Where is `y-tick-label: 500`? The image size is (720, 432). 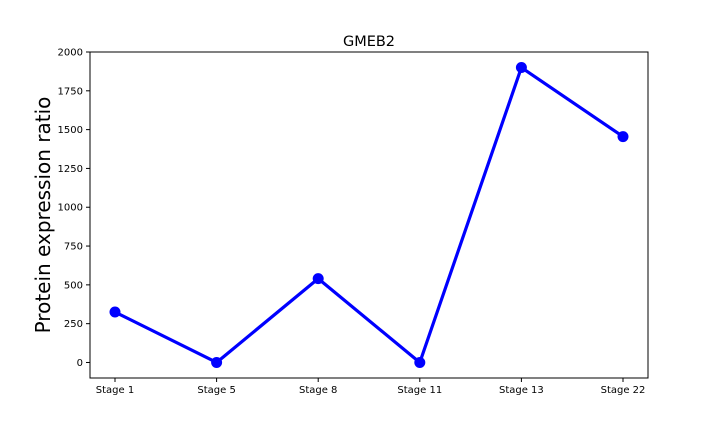 y-tick-label: 500 is located at coordinates (73, 285).